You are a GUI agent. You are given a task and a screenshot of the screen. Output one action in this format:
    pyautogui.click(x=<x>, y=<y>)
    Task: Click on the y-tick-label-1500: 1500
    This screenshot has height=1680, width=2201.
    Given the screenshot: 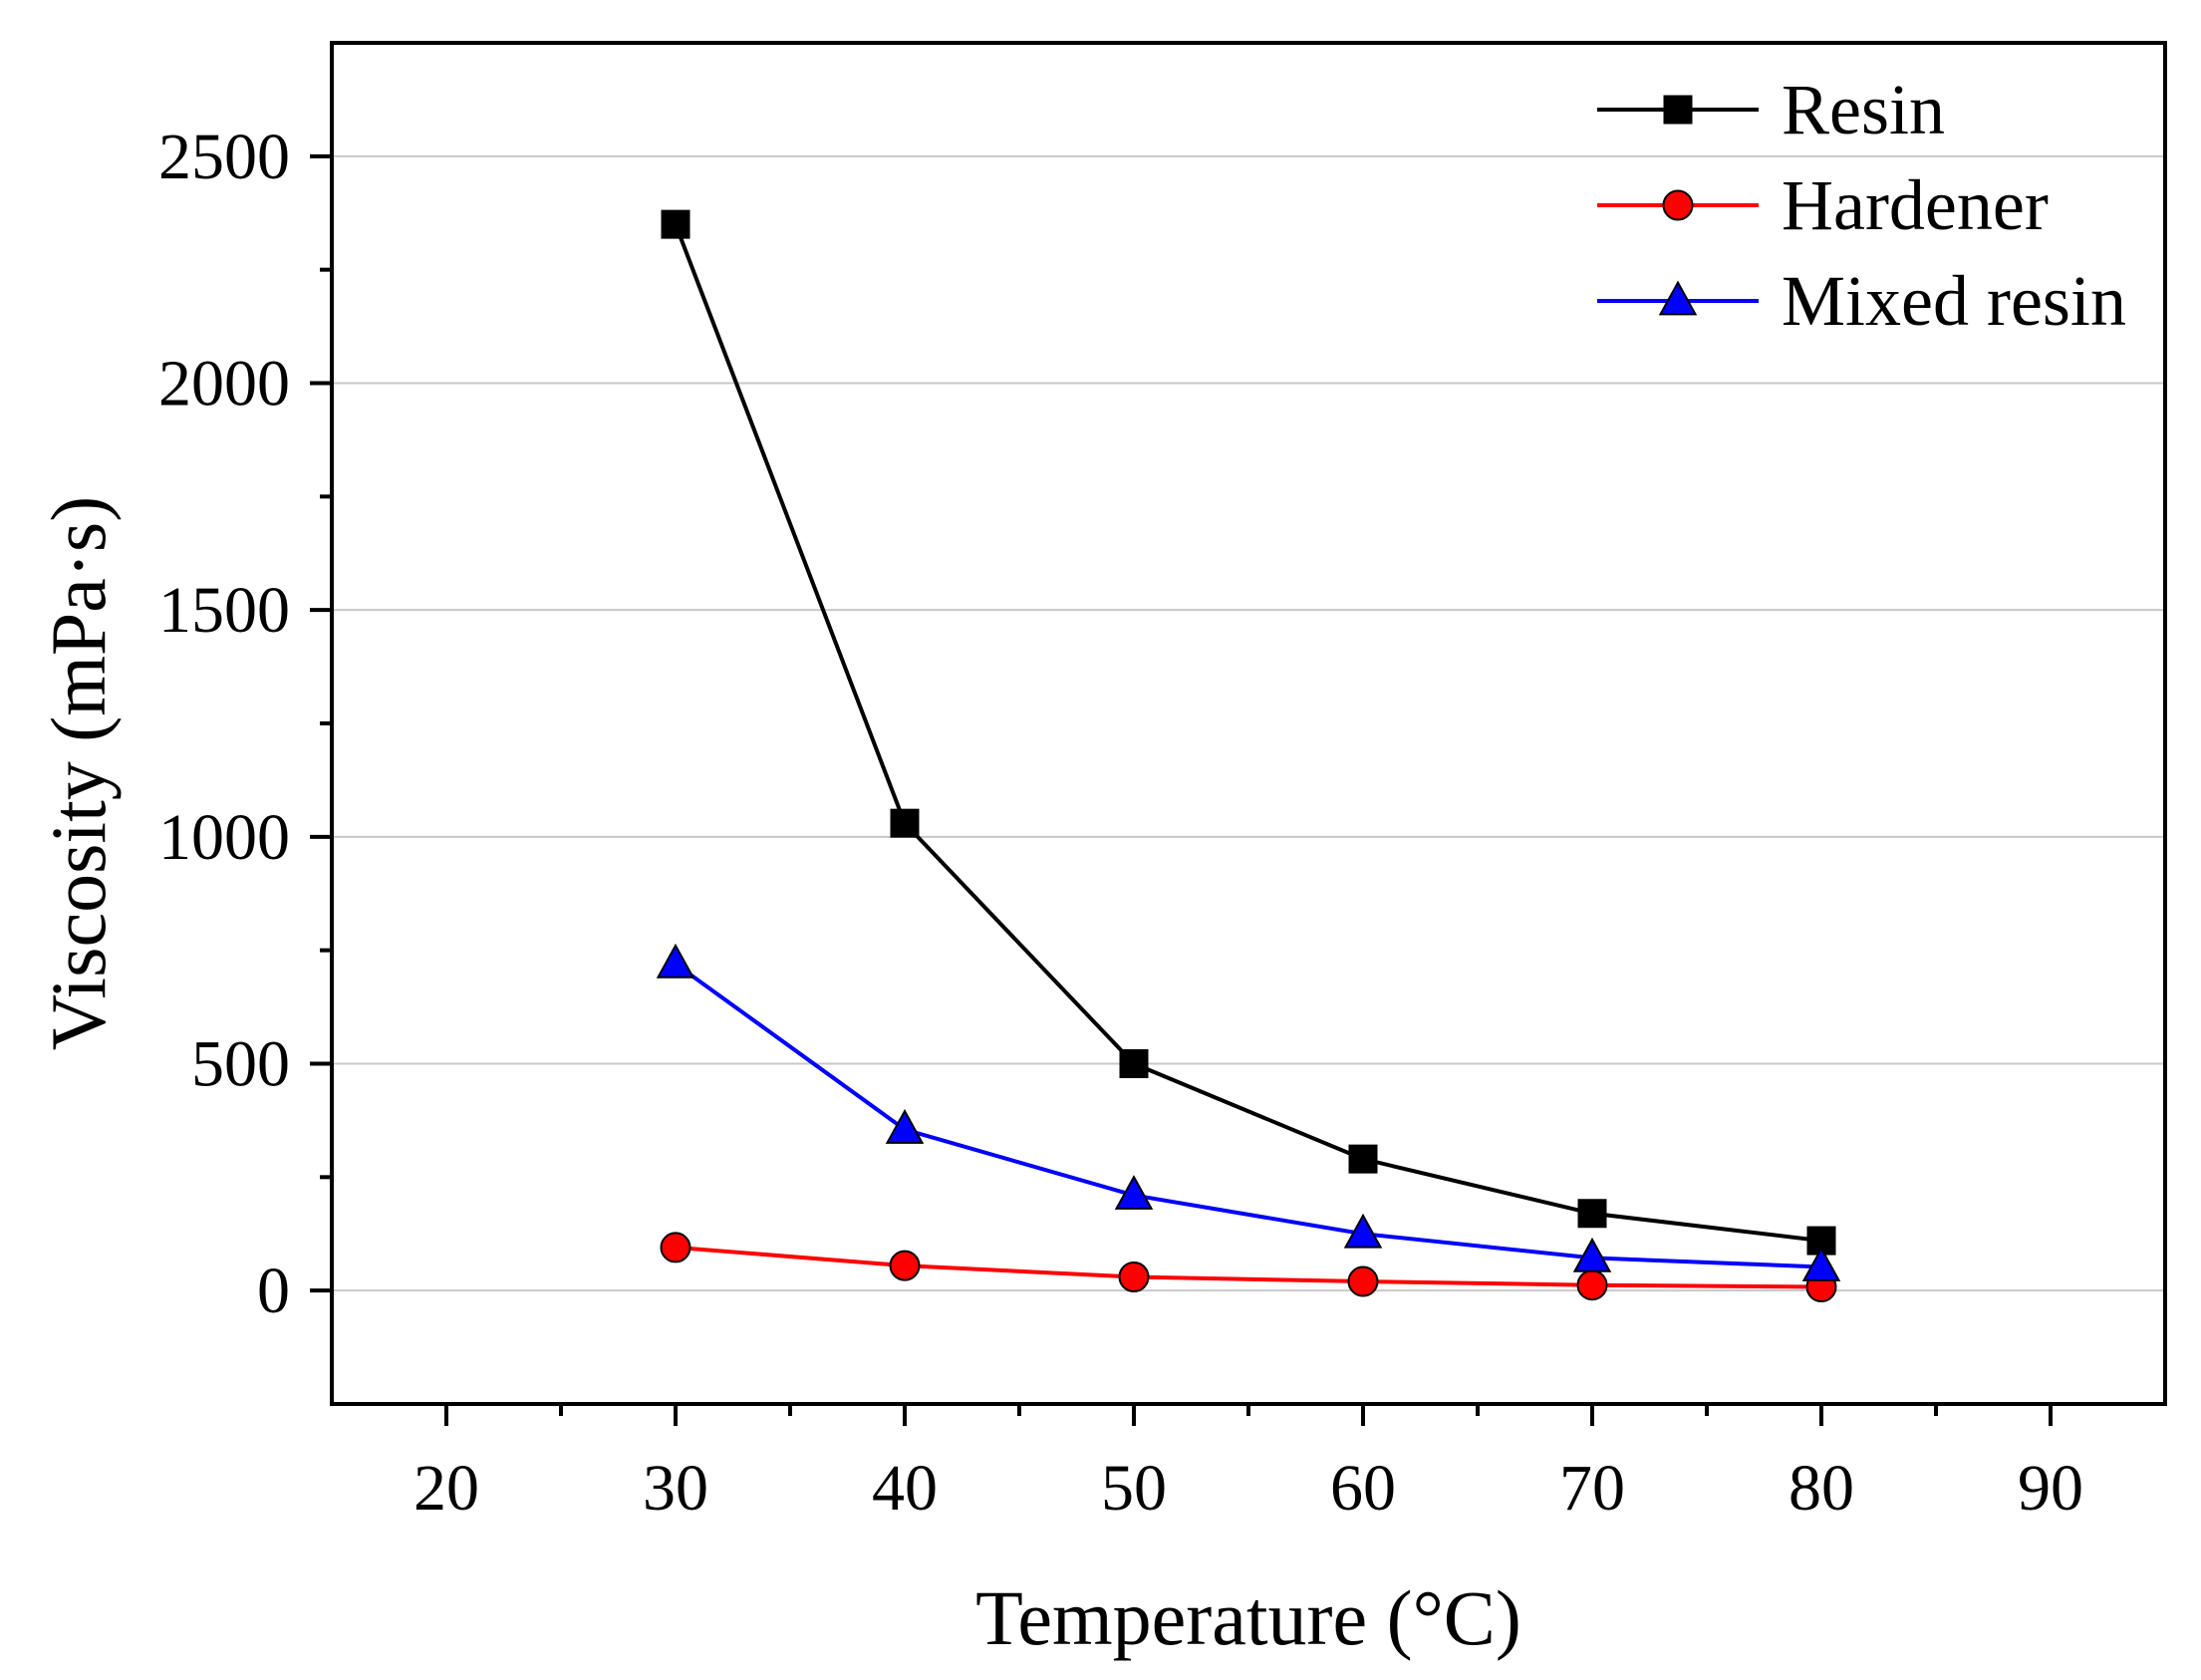 What is the action you would take?
    pyautogui.click(x=224, y=610)
    